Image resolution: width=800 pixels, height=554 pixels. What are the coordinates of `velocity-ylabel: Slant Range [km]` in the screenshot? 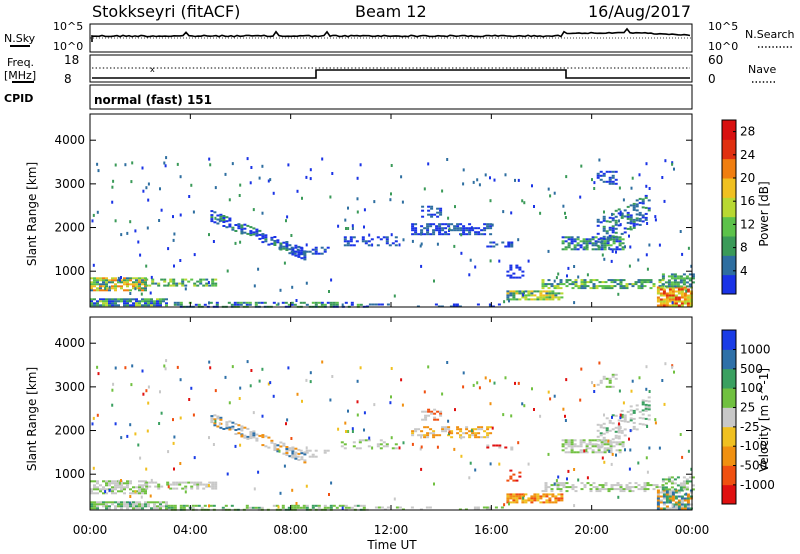 It's located at (32, 419).